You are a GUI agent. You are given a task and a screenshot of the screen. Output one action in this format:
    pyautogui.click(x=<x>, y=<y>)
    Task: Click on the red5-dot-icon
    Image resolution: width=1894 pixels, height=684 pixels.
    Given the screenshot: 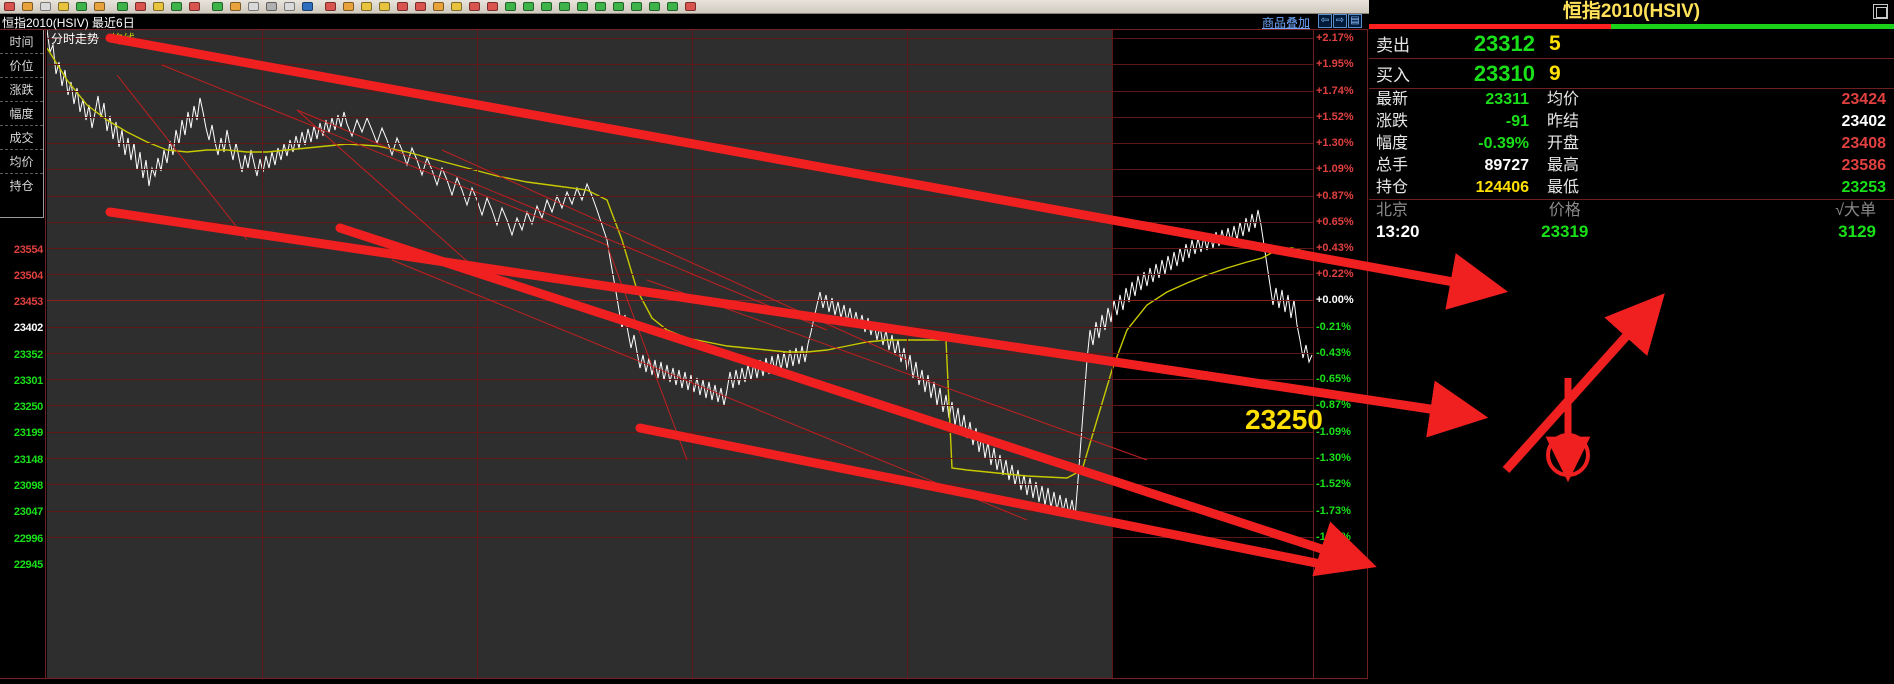 What is the action you would take?
    pyautogui.click(x=492, y=6)
    